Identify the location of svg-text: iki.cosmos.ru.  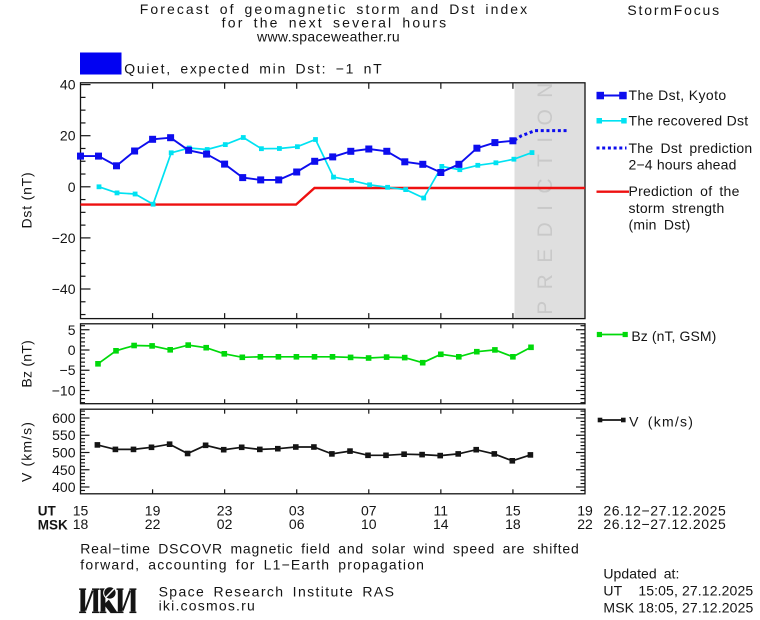
(207, 605).